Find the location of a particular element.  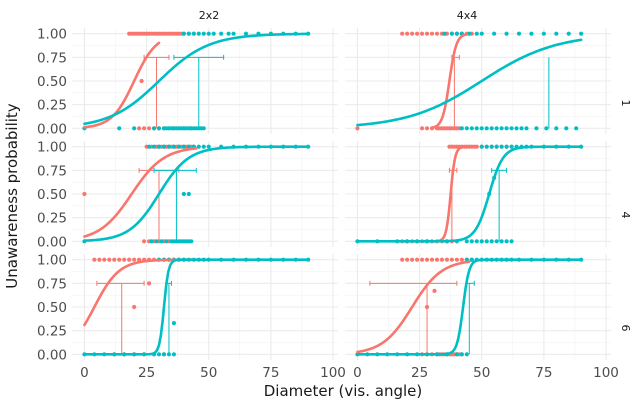

panel-4x4-row-6: 0 25 50 75 100 is located at coordinates (482, 317).